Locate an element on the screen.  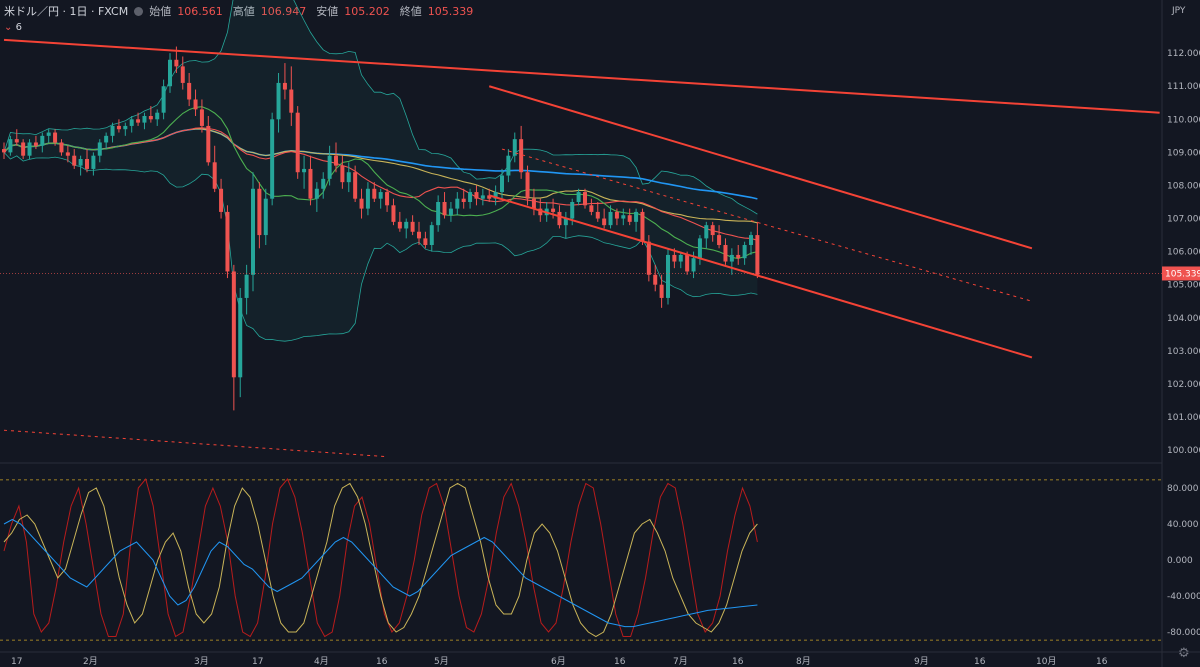
chevron-down-icon: ⌄ is located at coordinates (10, 27).